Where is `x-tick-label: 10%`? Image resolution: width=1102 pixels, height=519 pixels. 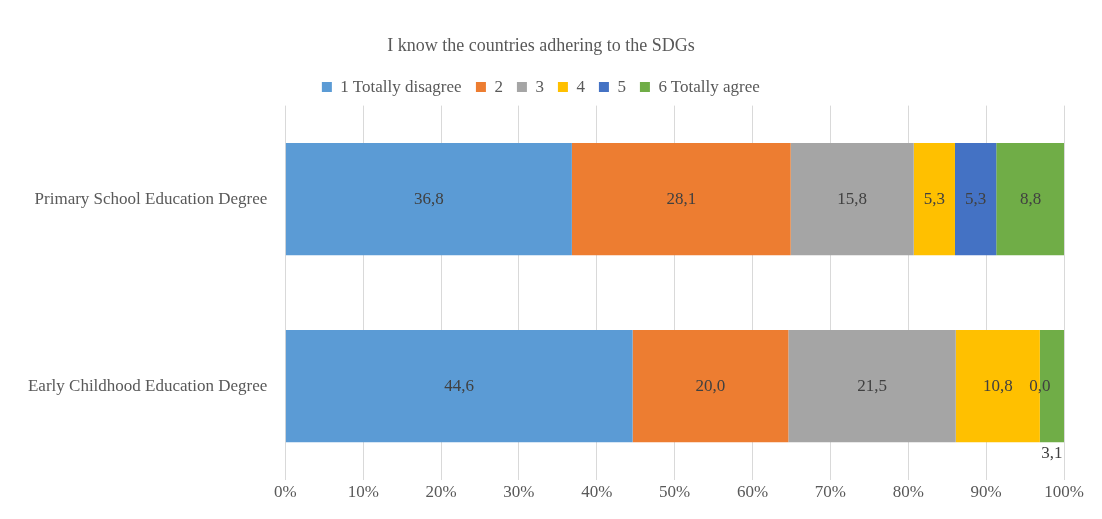 x-tick-label: 10% is located at coordinates (363, 492).